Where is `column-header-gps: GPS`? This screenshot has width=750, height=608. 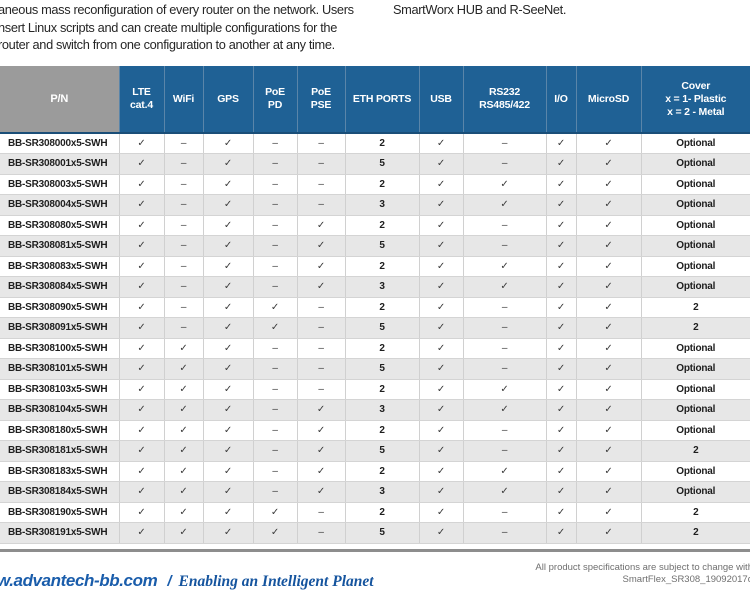 column-header-gps: GPS is located at coordinates (227, 100).